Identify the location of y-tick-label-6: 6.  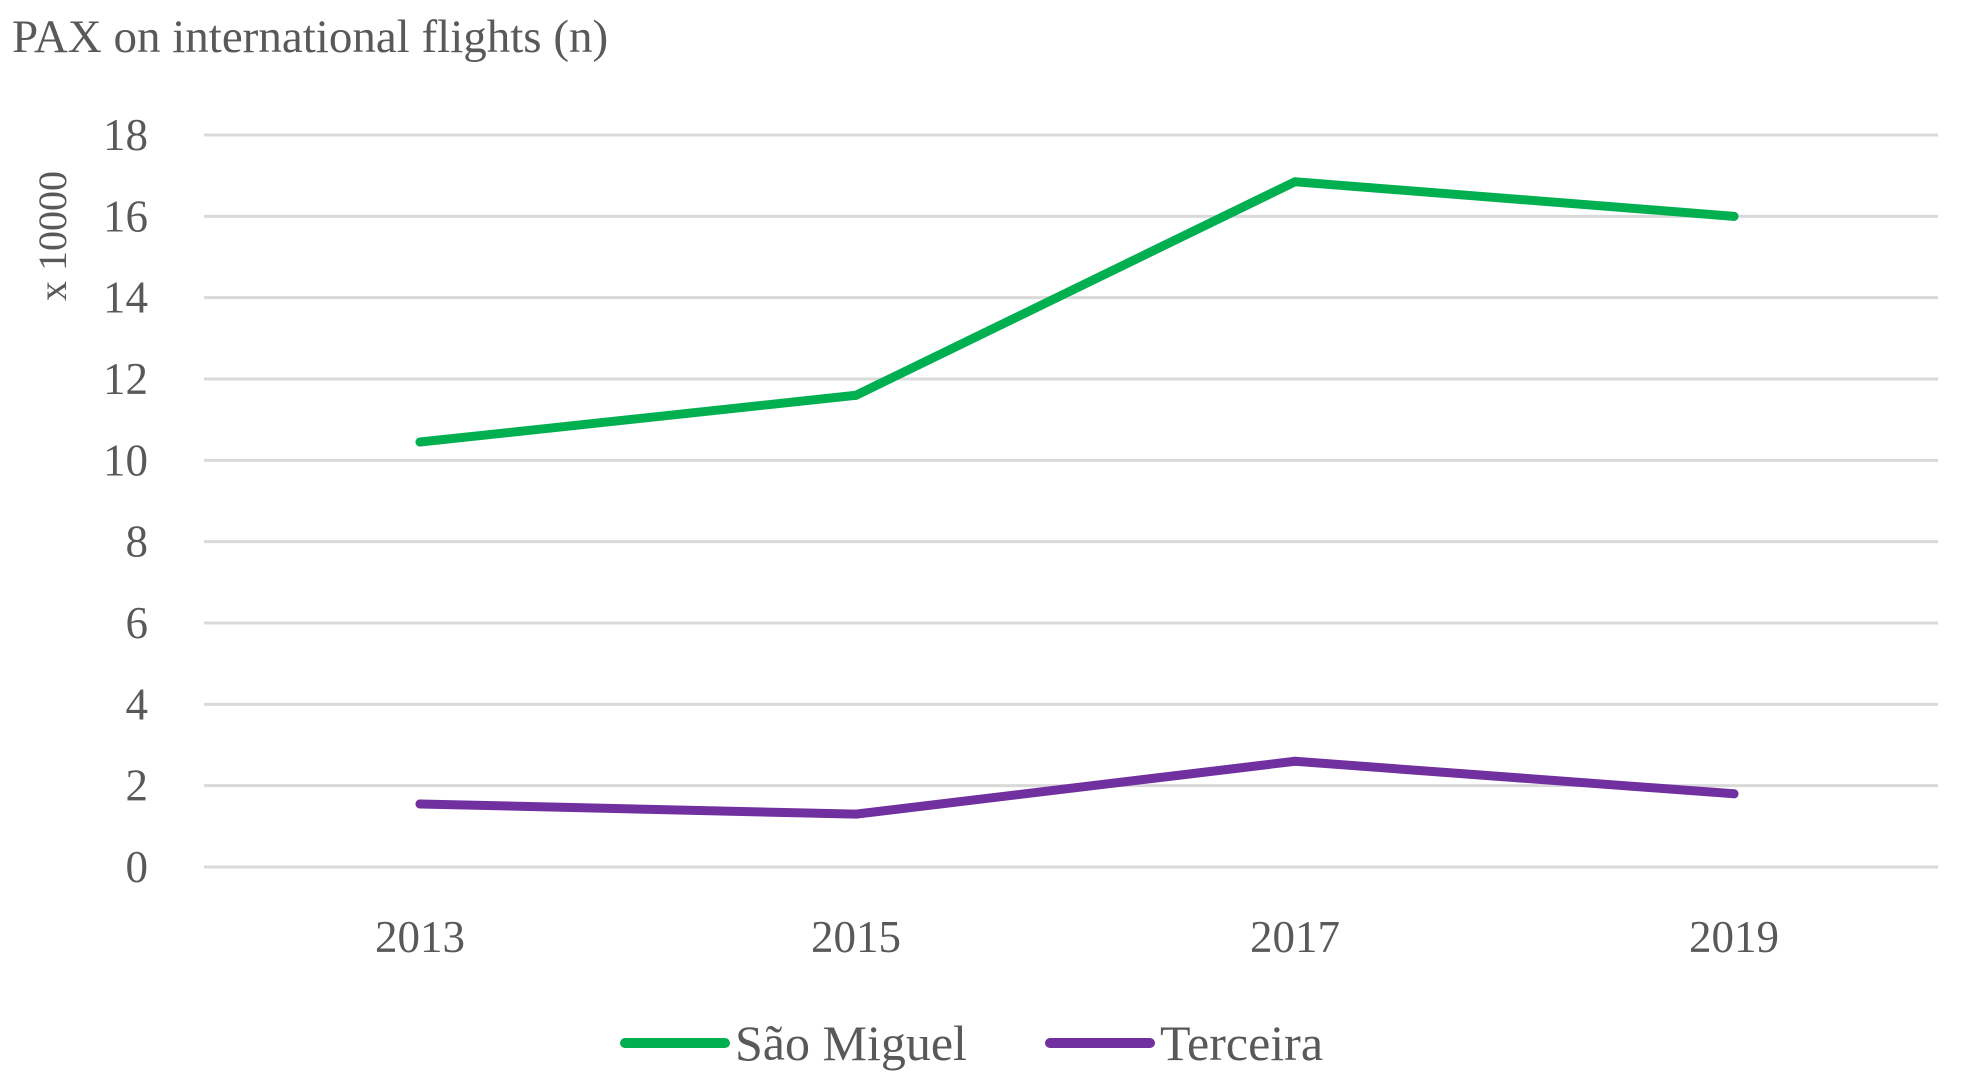
(137, 623).